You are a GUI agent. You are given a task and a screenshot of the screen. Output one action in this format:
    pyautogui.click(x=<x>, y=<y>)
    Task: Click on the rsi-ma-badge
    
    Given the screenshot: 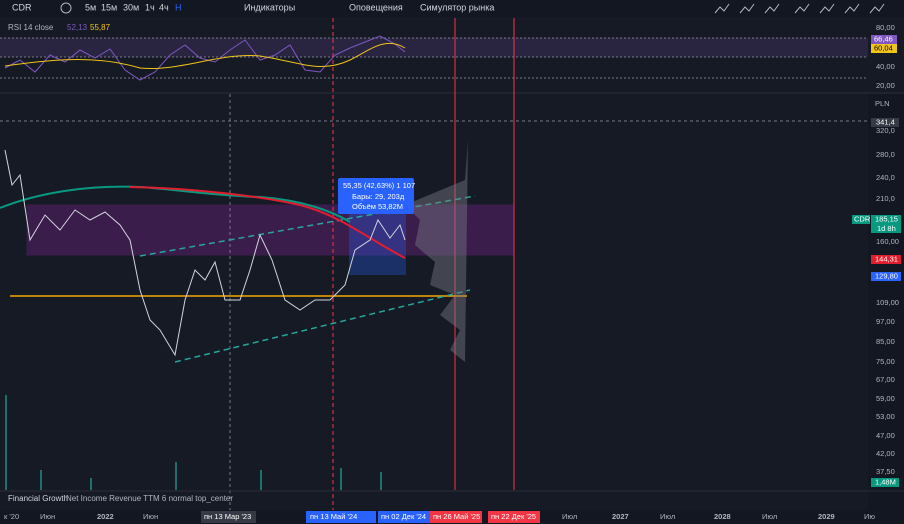 What is the action you would take?
    pyautogui.click(x=884, y=48)
    